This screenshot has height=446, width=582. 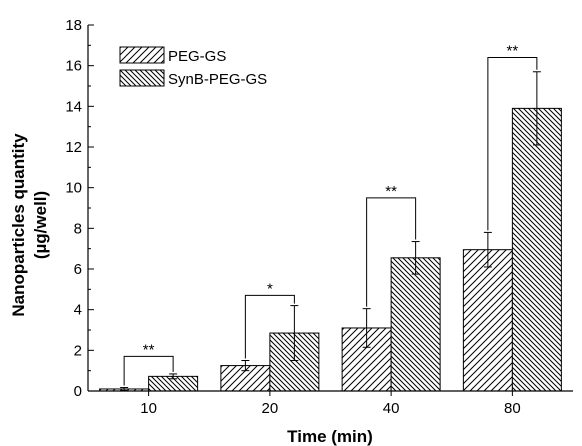 I want to click on x-tick-label-20: 20, so click(x=270, y=408).